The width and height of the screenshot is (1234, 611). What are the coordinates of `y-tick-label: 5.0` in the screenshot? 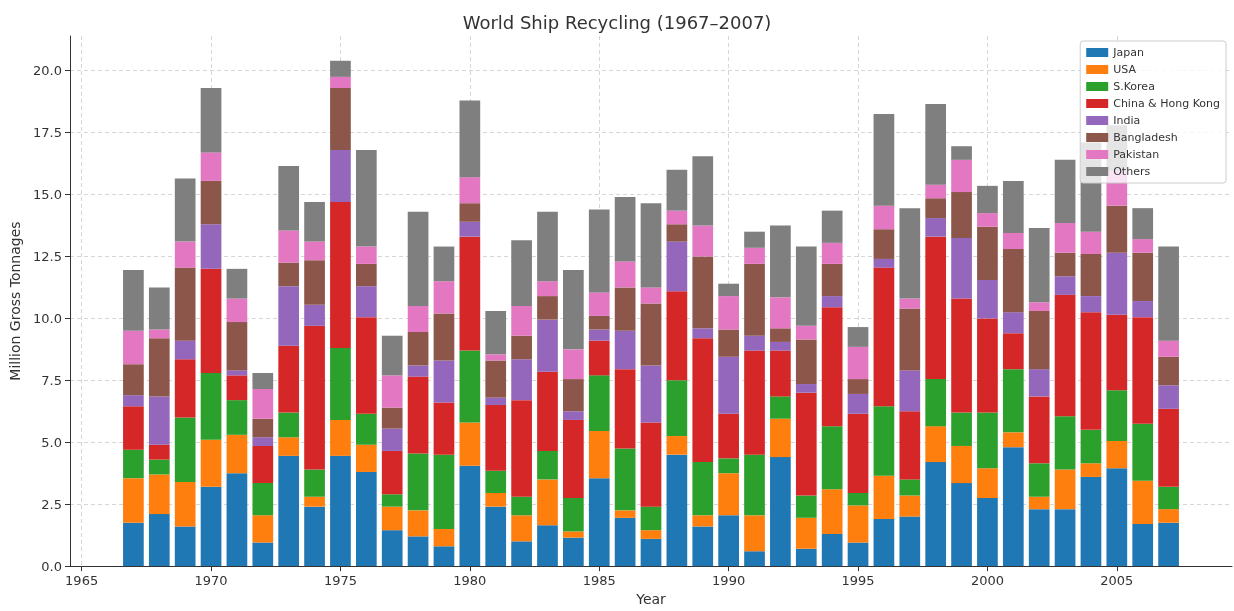 It's located at (51, 442).